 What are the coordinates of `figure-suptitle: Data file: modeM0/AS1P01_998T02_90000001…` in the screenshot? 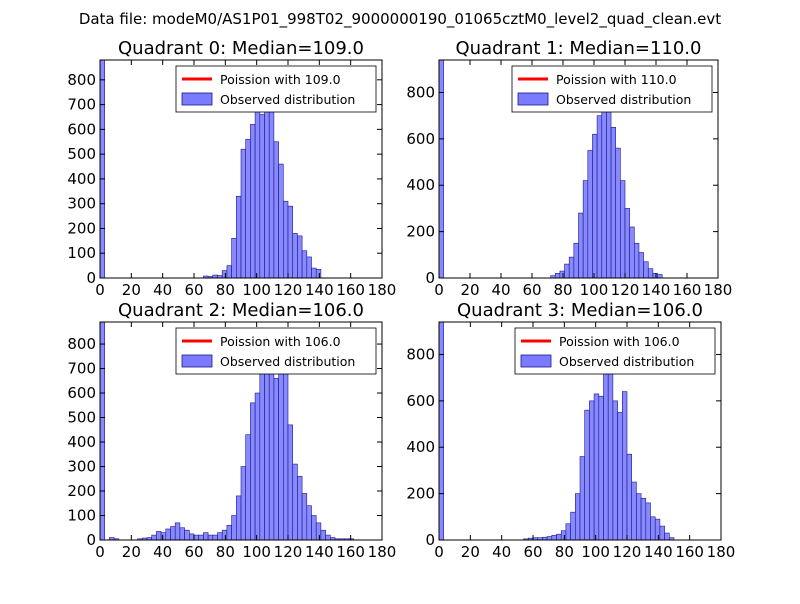 It's located at (400, 19).